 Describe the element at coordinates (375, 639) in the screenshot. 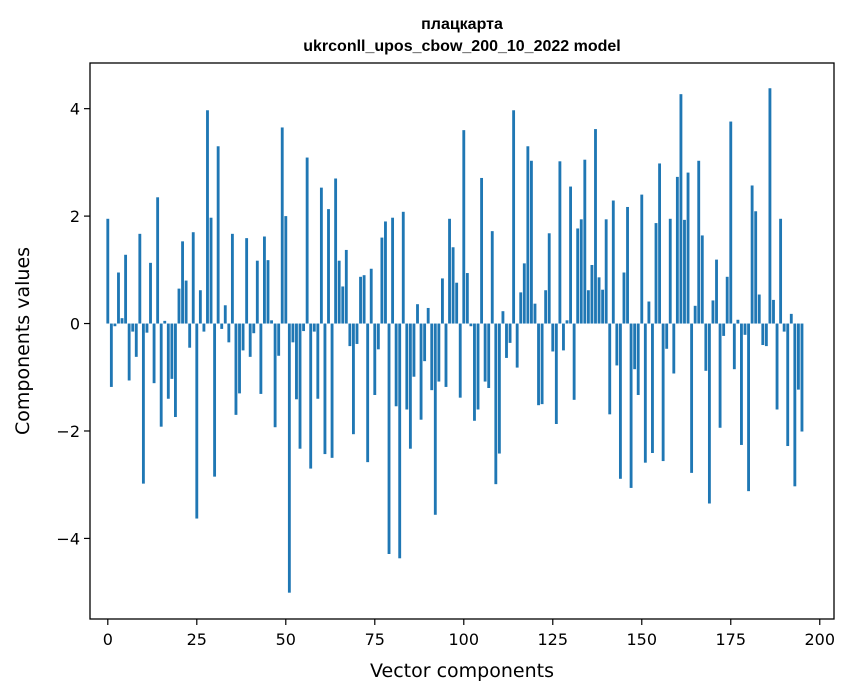

I see `x-tick-label: 75` at that location.